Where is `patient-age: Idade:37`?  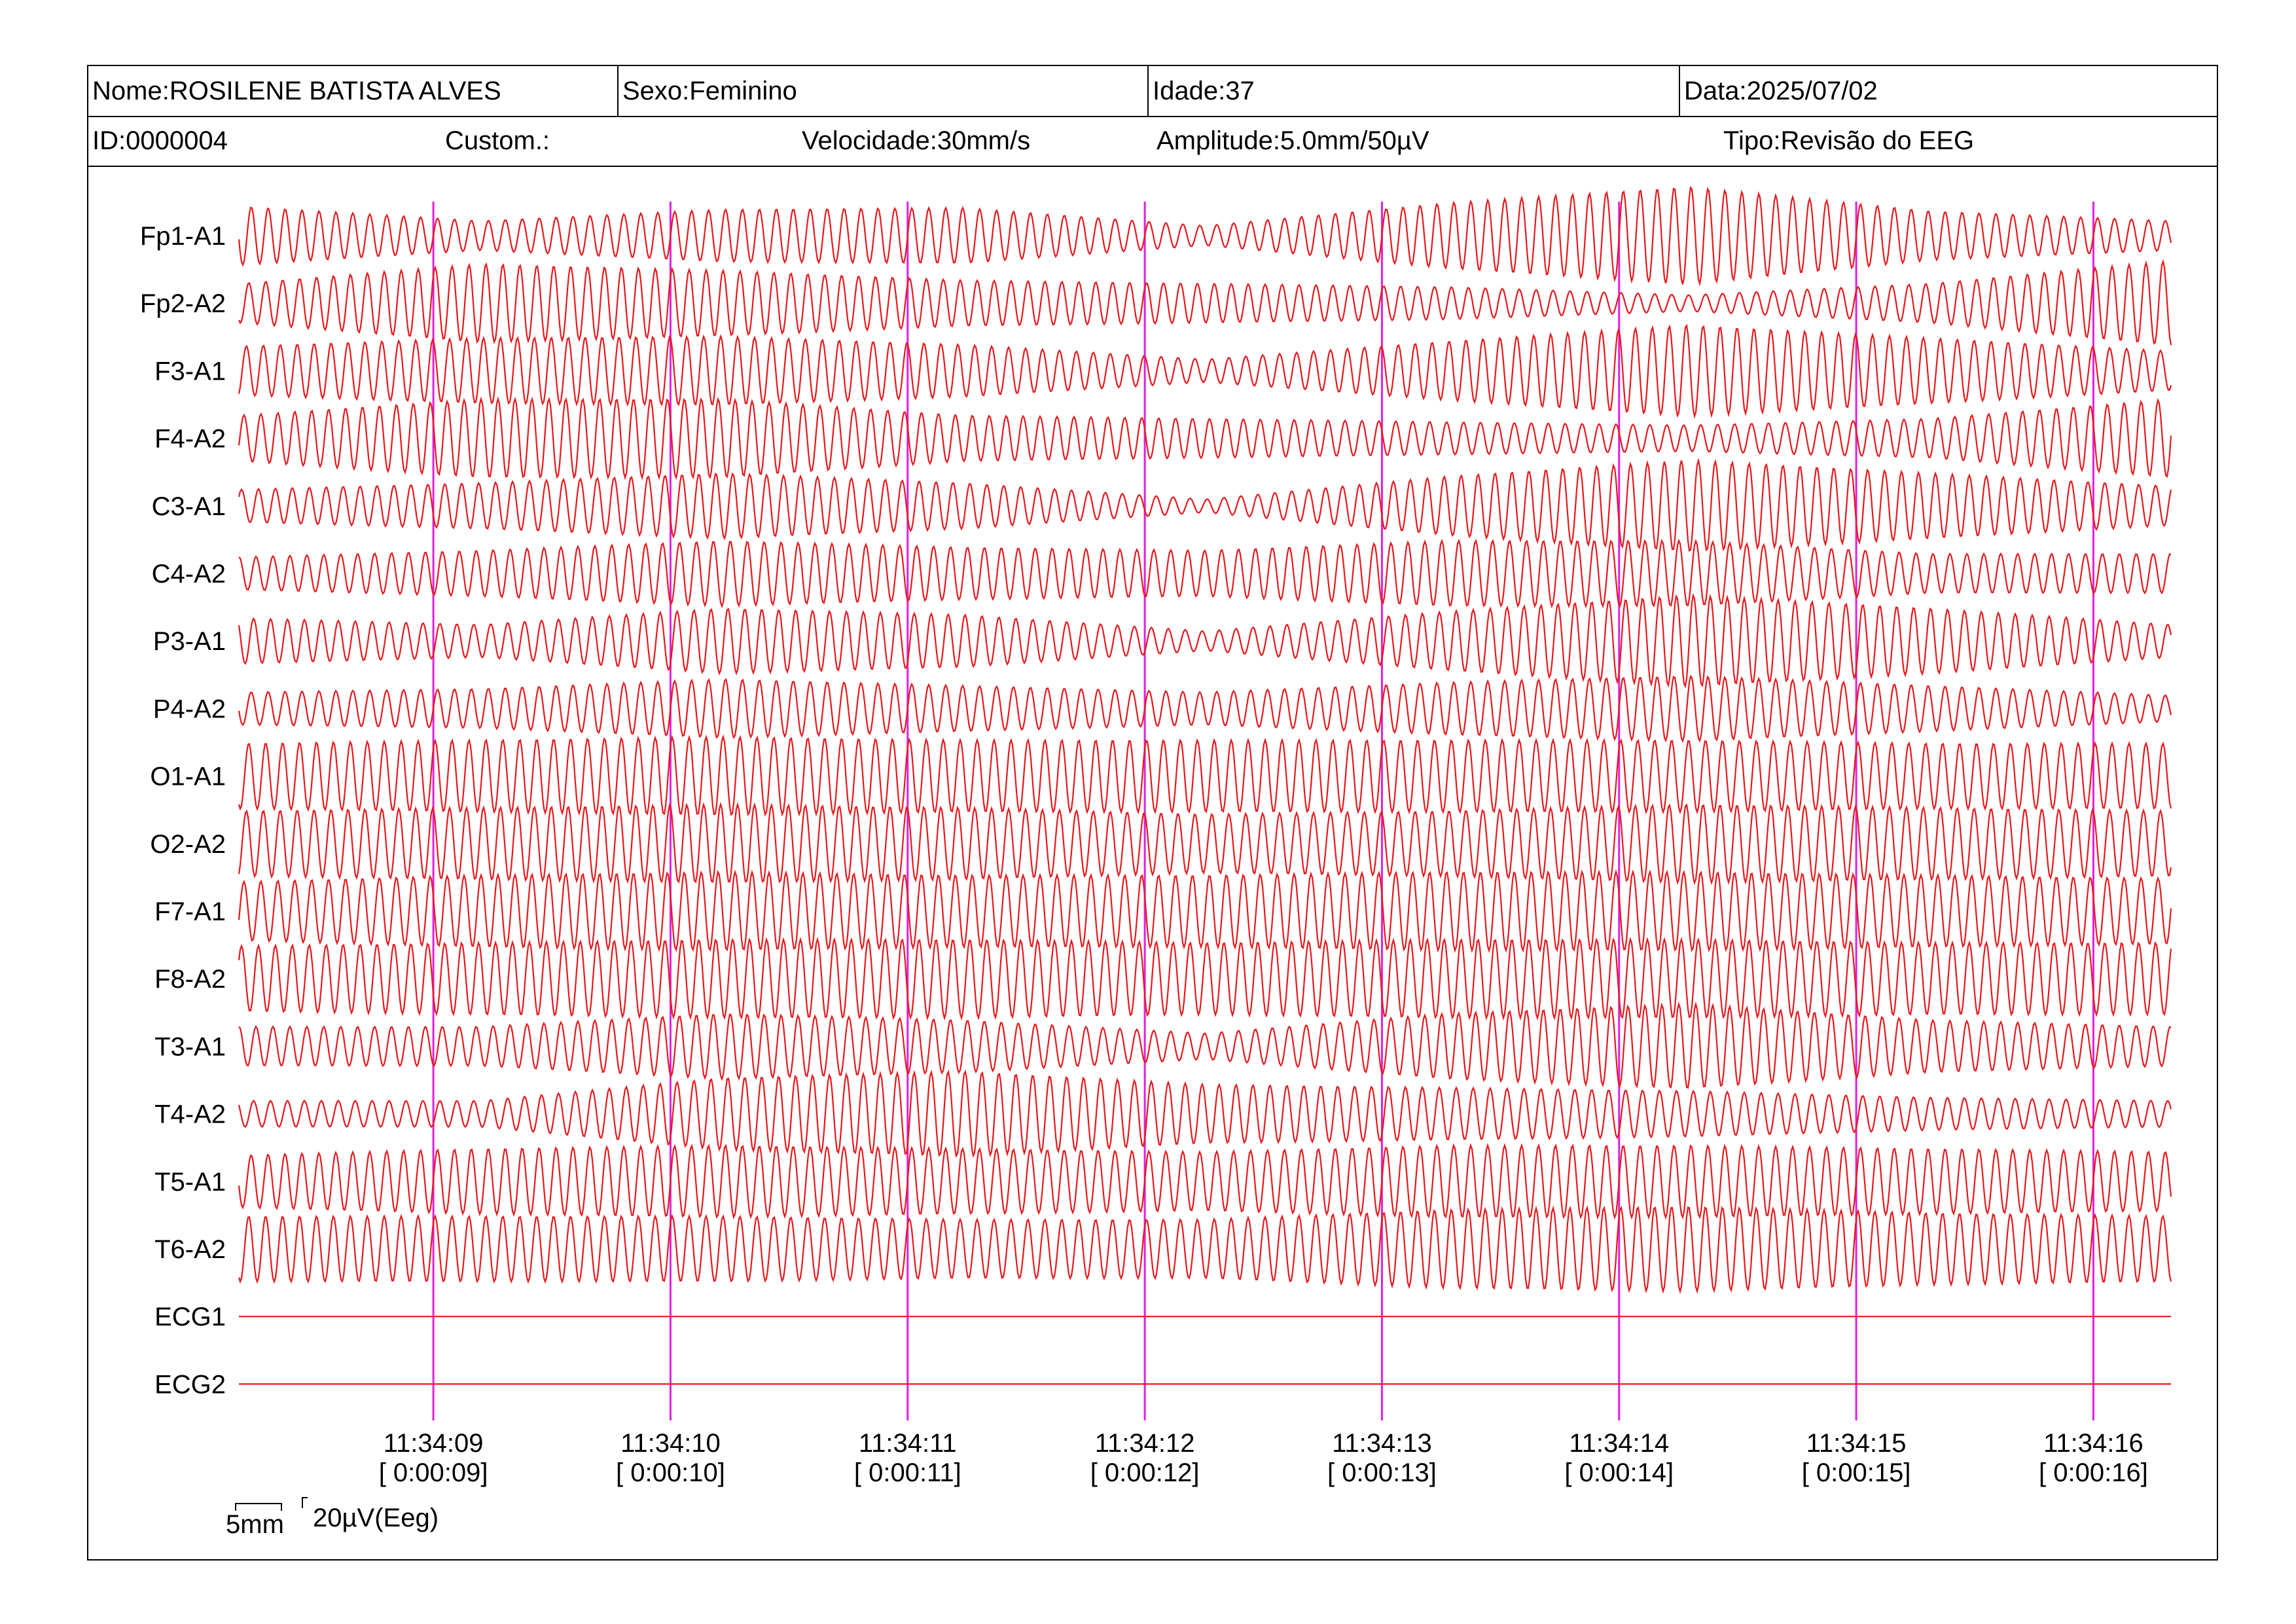
patient-age: Idade:37 is located at coordinates (1413, 91).